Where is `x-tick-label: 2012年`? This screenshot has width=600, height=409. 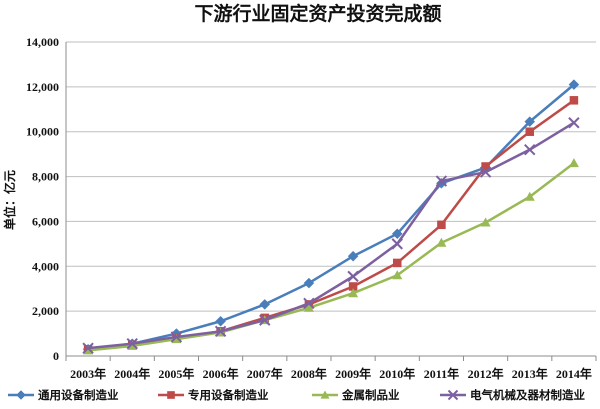
x-tick-label: 2012年 is located at coordinates (486, 373).